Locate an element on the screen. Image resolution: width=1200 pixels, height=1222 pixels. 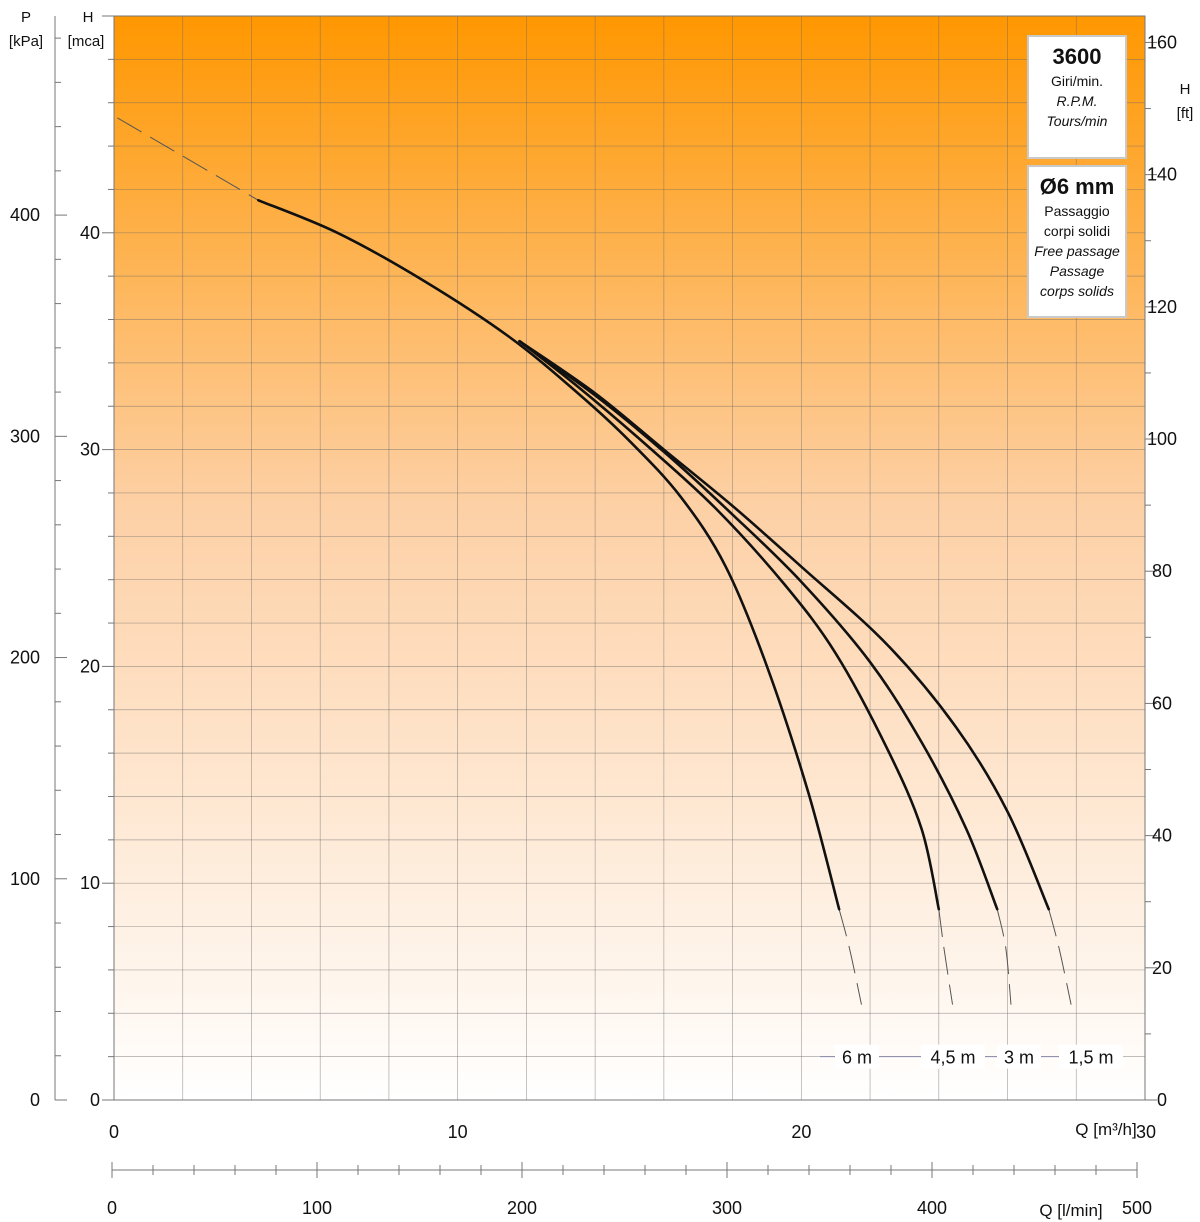
passage-value: Ø6 mm is located at coordinates (1077, 186).